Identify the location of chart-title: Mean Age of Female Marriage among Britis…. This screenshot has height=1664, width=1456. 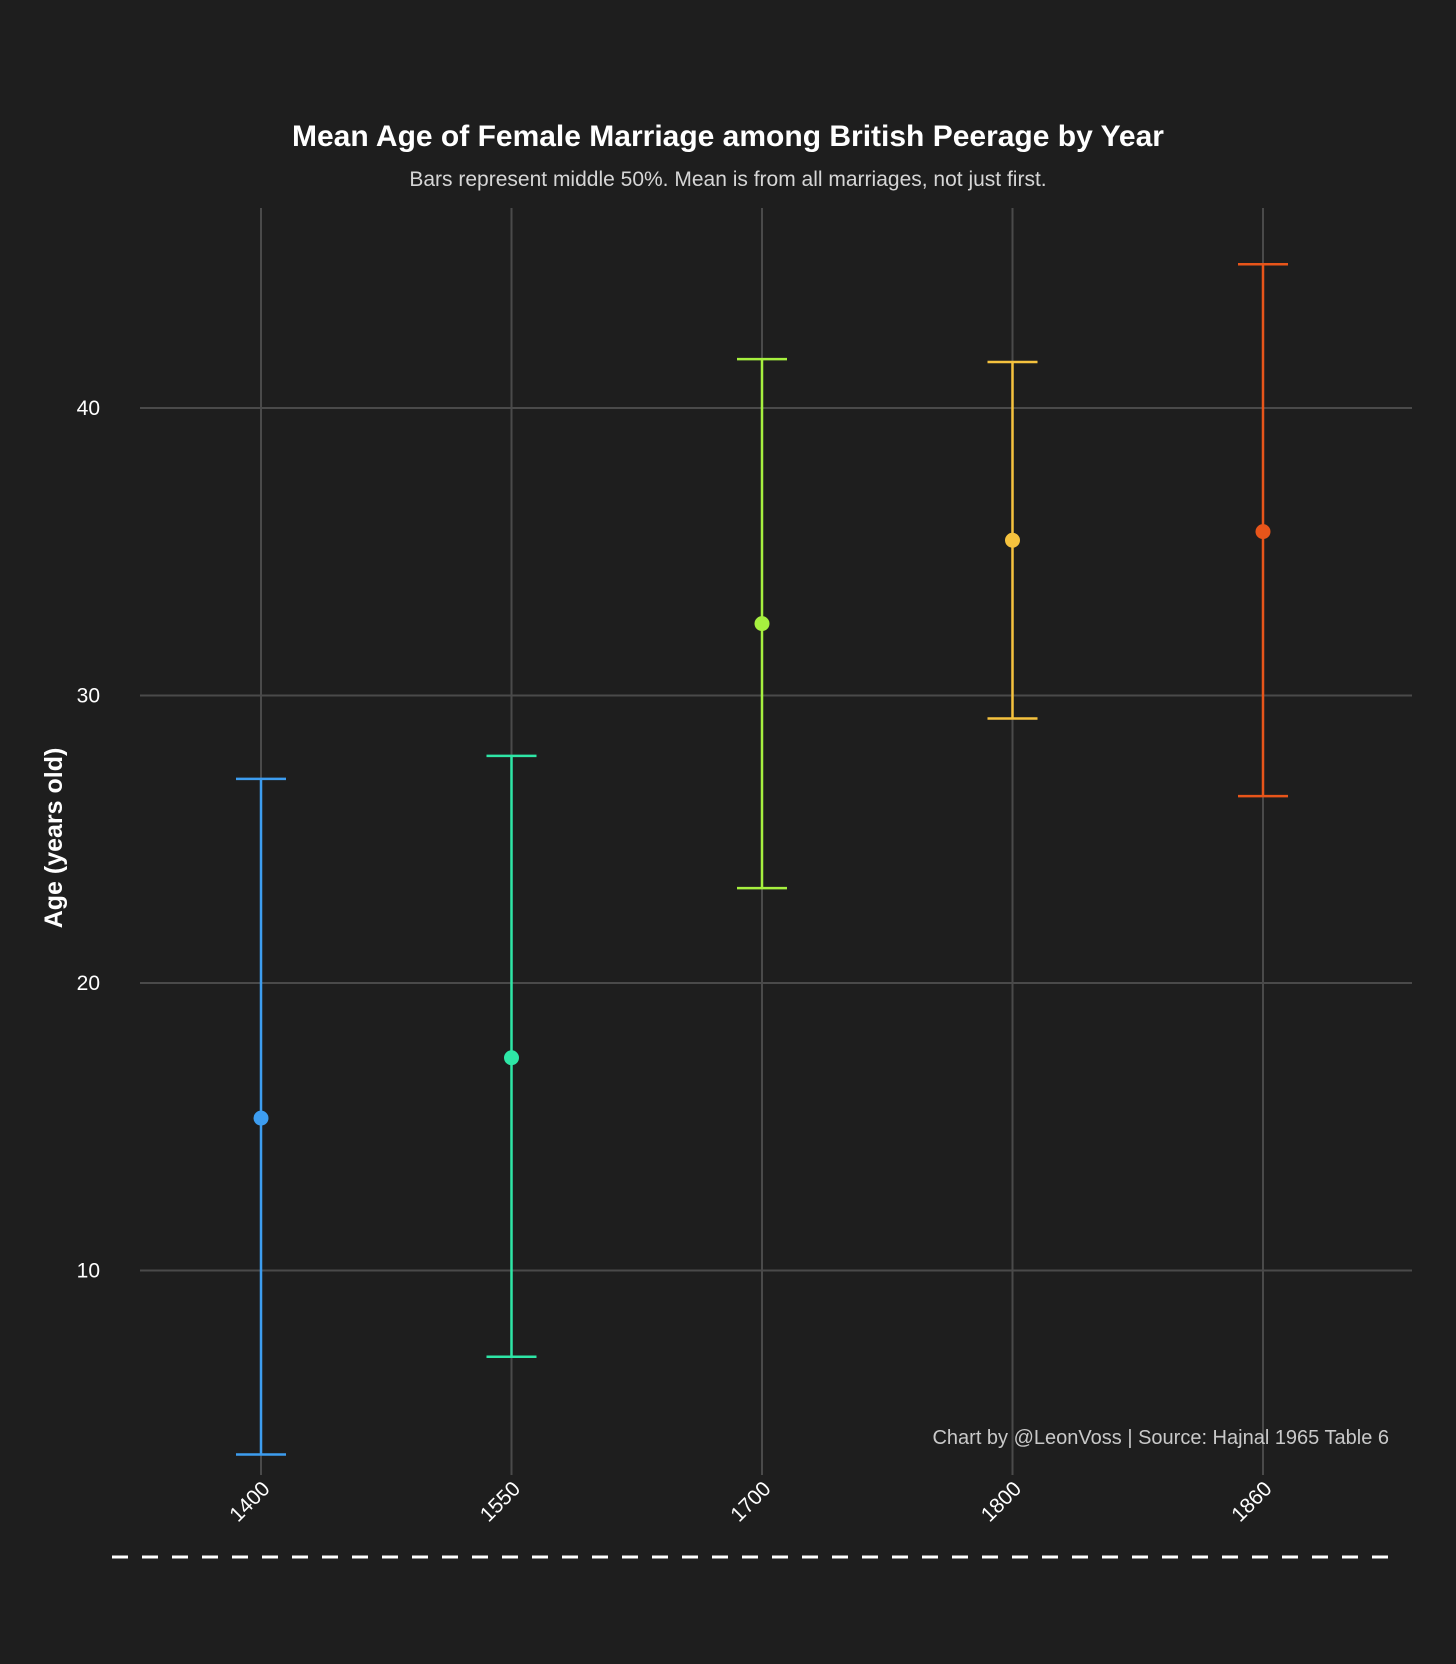
(728, 136).